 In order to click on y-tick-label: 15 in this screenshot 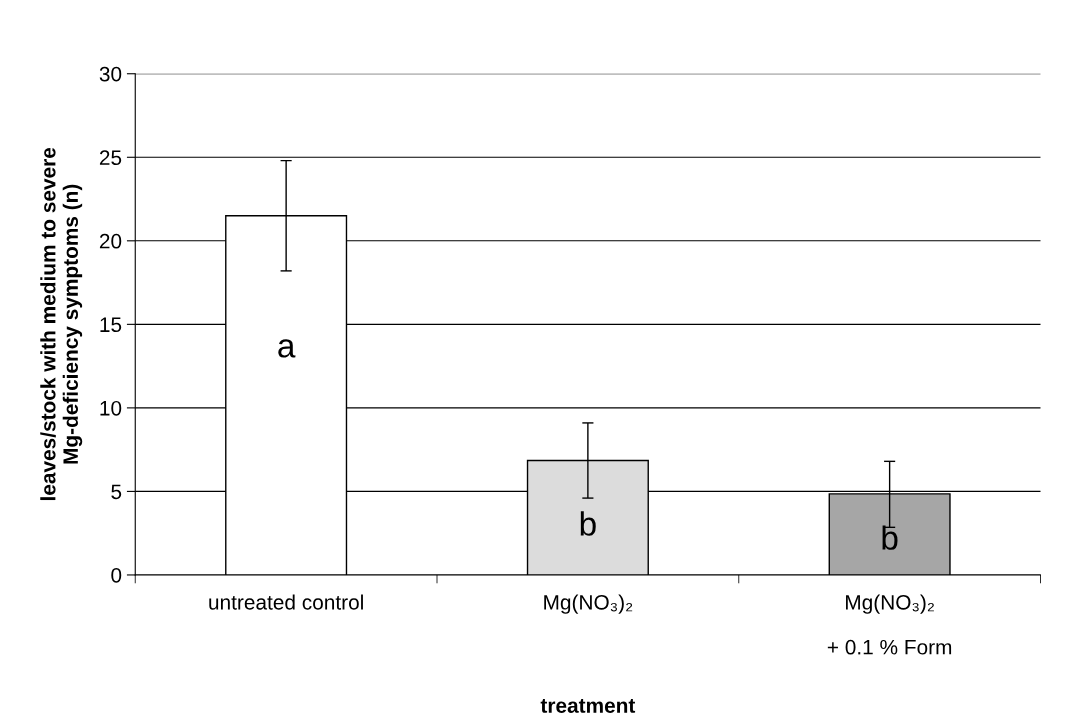, I will do `click(111, 325)`.